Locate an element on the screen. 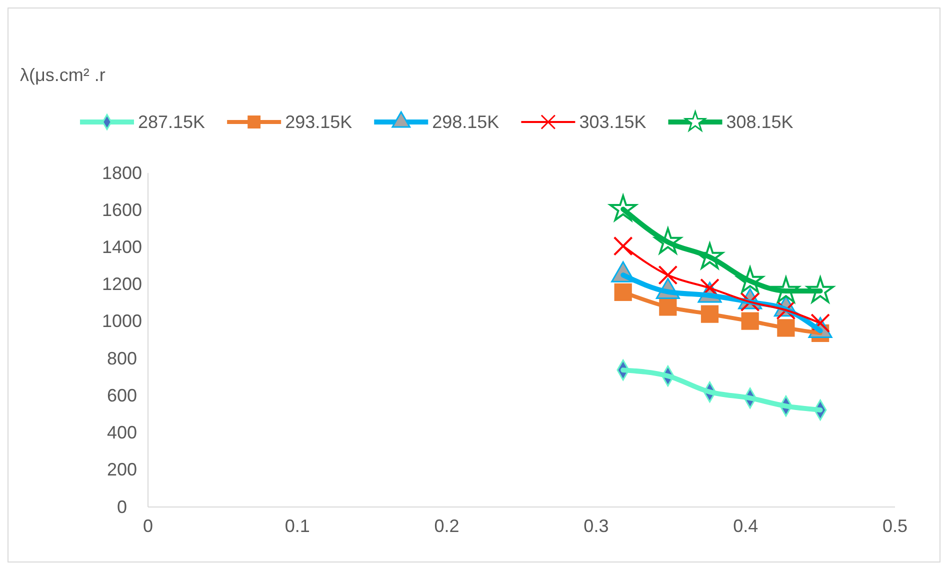  x-tick-label: 0.5 is located at coordinates (895, 526).